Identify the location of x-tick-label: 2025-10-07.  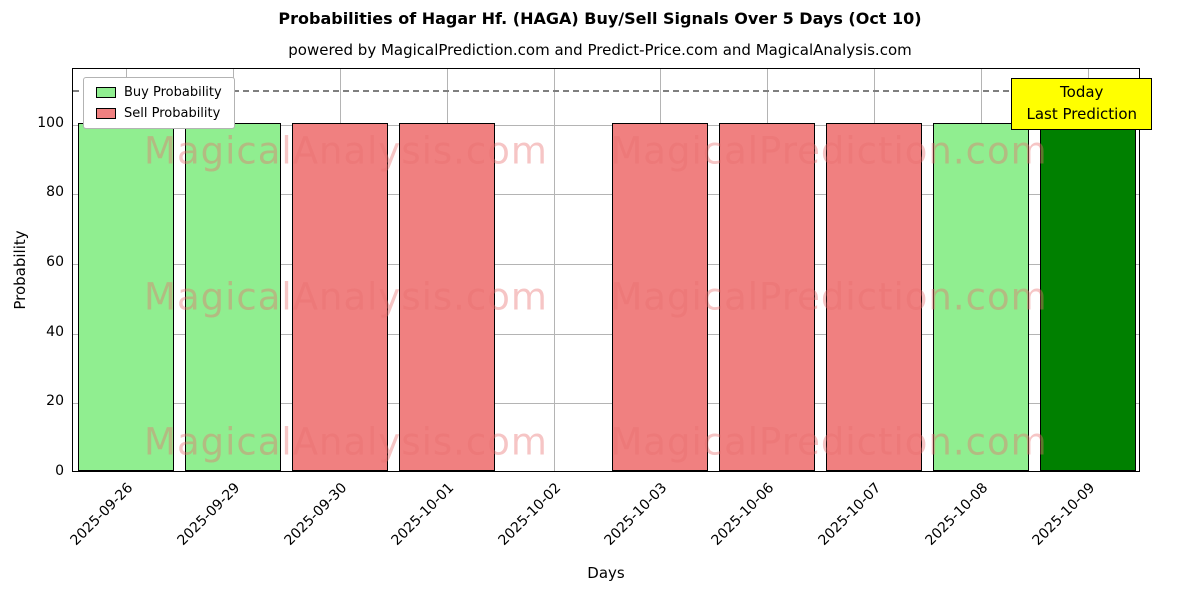
(850, 514).